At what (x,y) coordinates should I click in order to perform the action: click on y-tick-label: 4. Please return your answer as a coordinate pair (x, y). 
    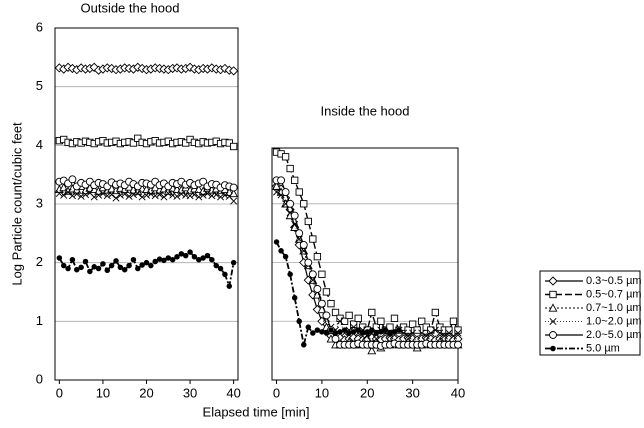
    Looking at the image, I should click on (39, 144).